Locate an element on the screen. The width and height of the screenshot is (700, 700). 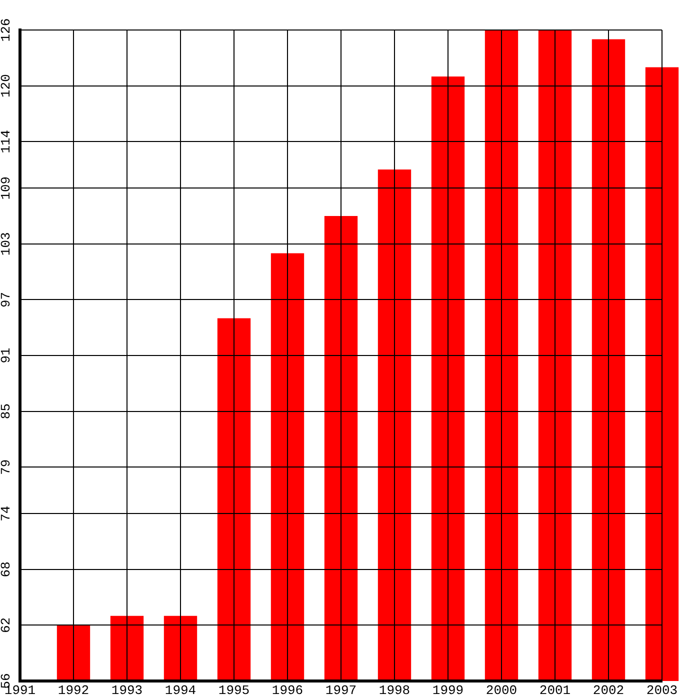
y-tick-label: 126 is located at coordinates (7, 30).